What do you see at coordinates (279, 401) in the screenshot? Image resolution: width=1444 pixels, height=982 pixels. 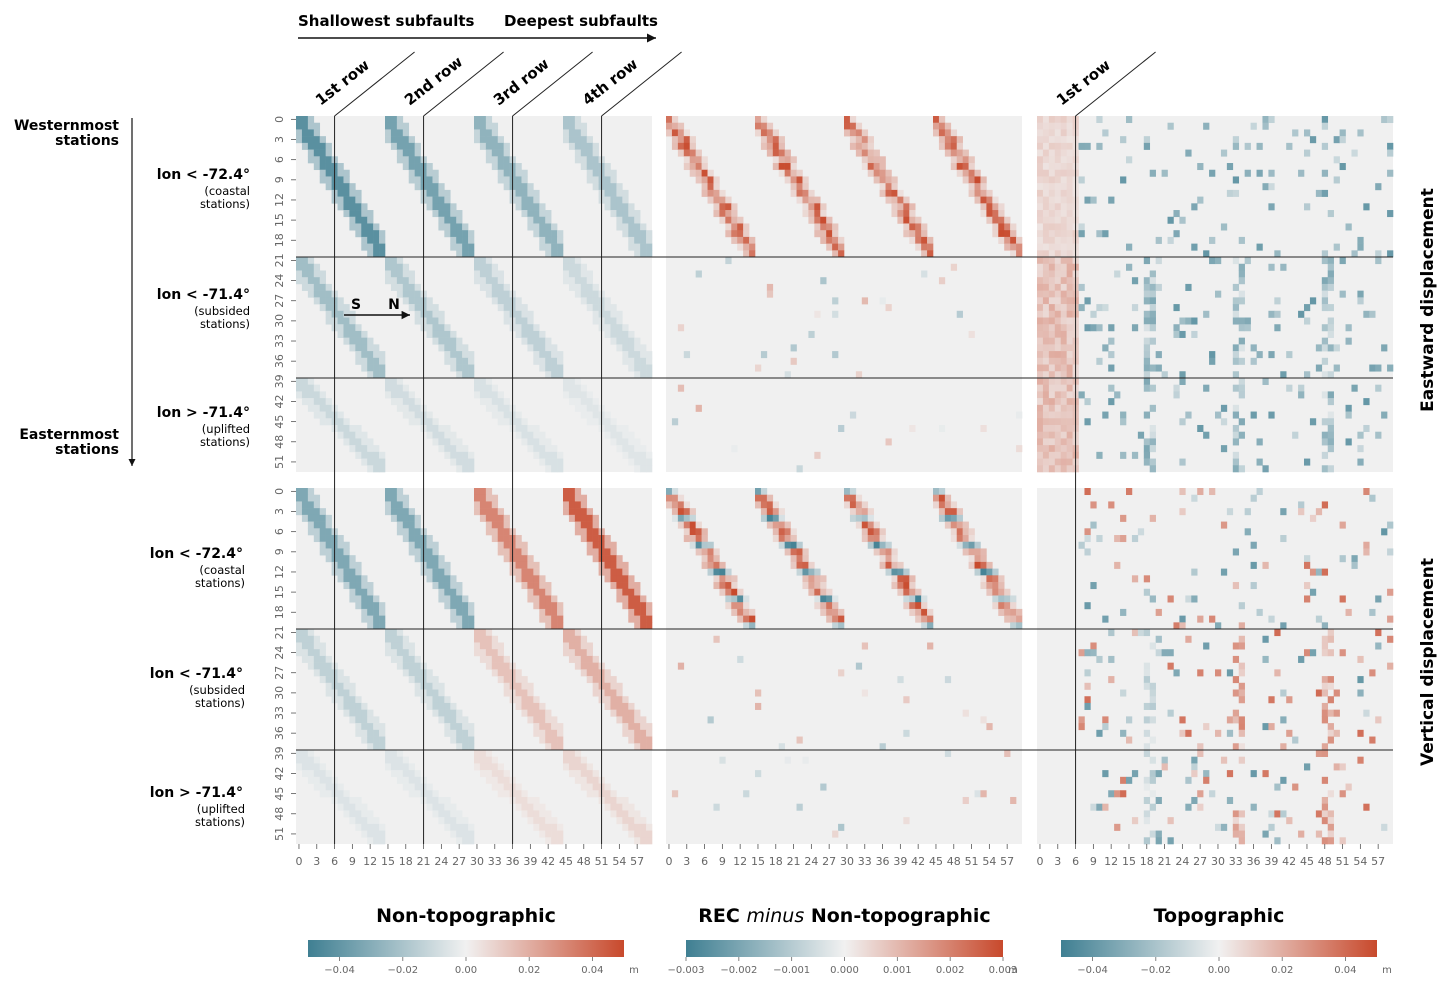 I see `y-tick-label: 42` at bounding box center [279, 401].